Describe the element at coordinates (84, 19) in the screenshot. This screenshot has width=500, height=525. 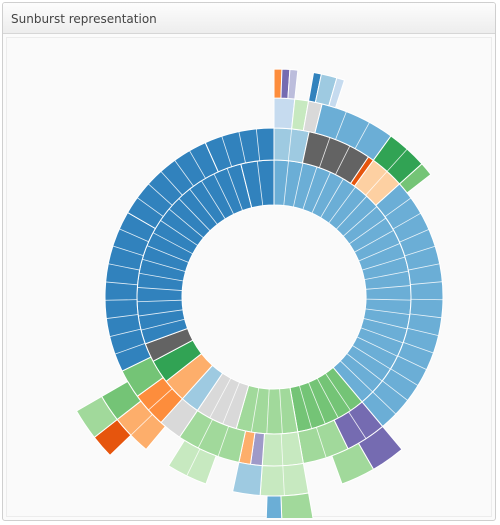
I see `panel-title: Sunburst representation` at that location.